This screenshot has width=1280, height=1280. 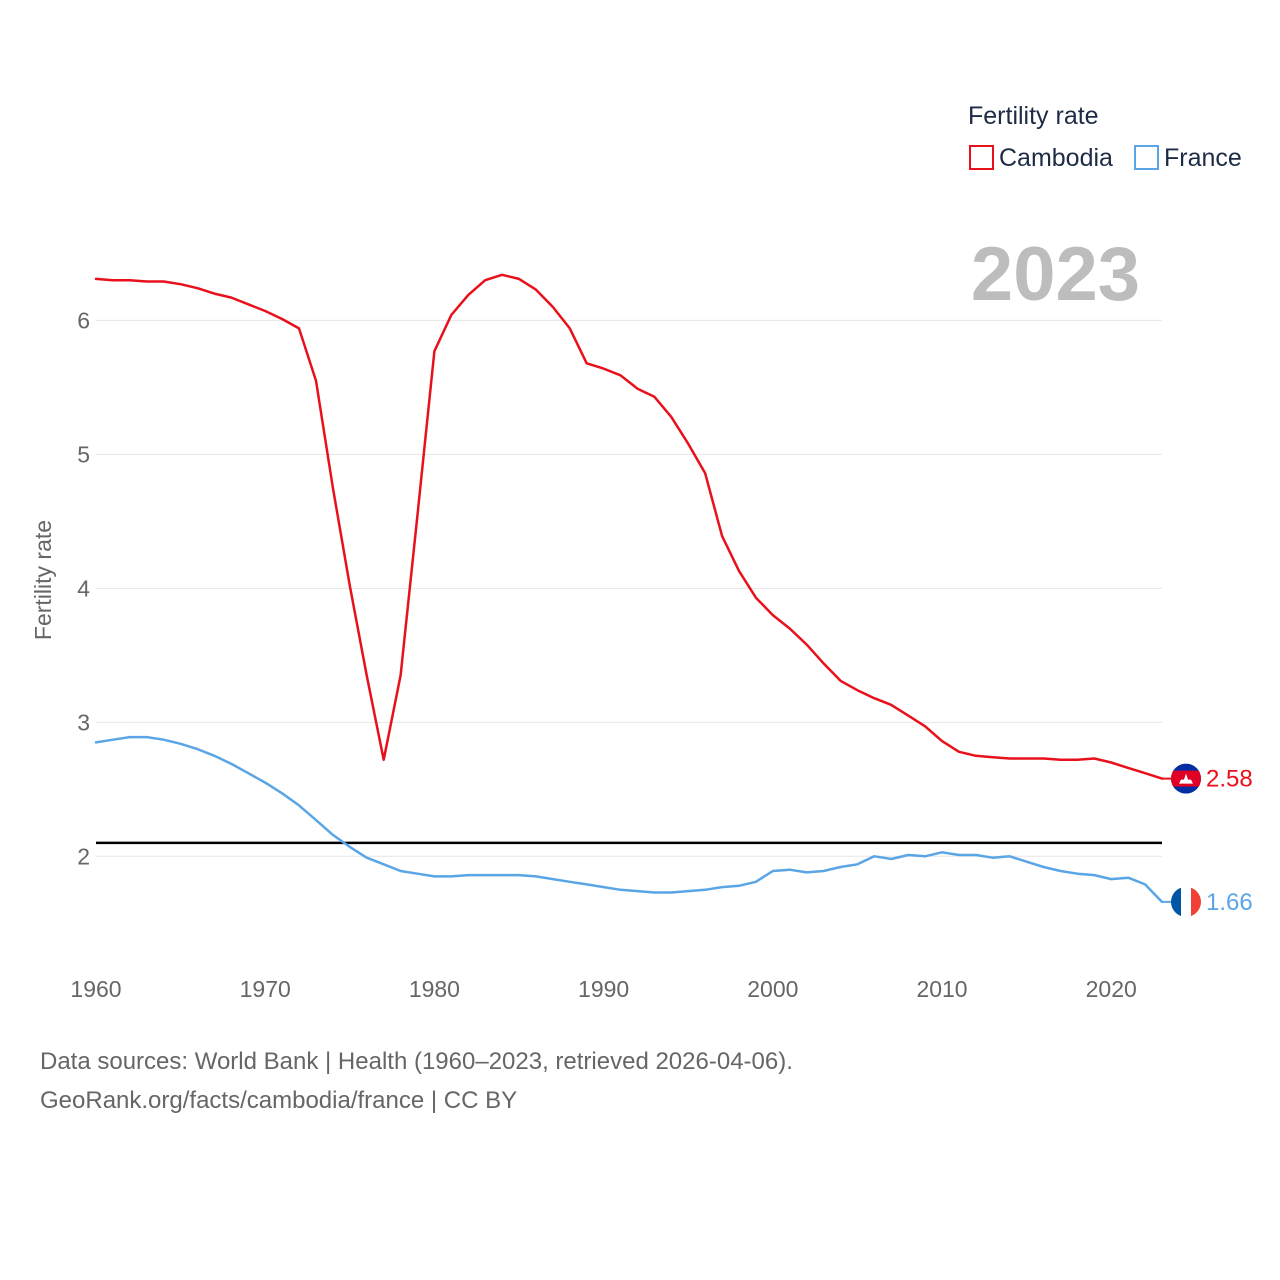 What do you see at coordinates (1105, 137) in the screenshot?
I see `legend: Fertility rate Cambodia France` at bounding box center [1105, 137].